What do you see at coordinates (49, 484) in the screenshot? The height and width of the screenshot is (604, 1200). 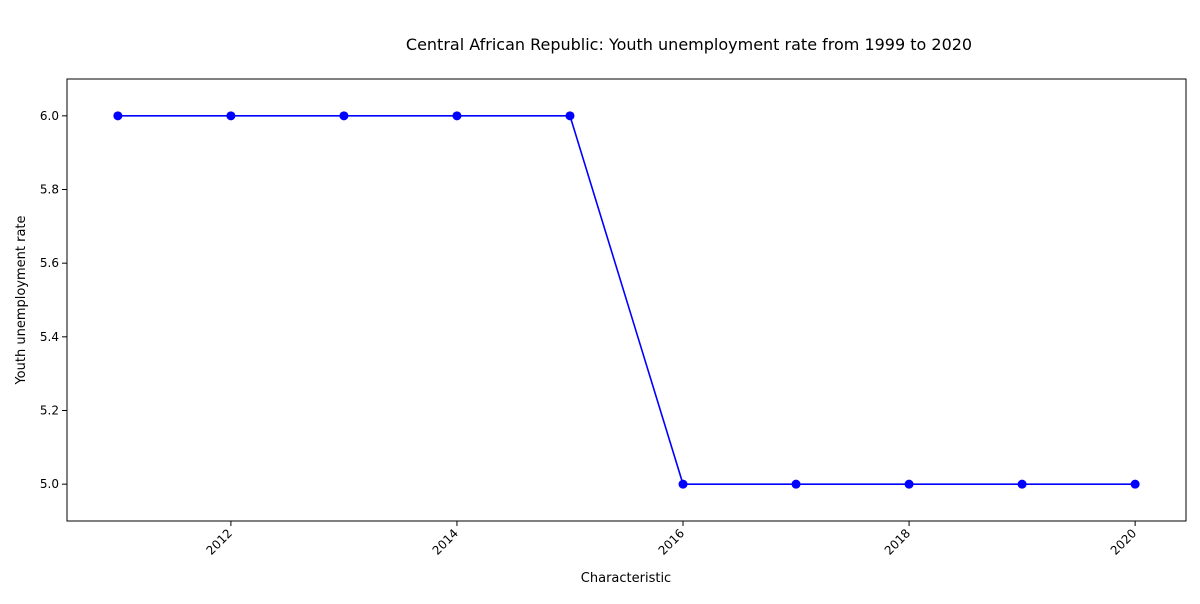 I see `y-tick-label: 5.0` at bounding box center [49, 484].